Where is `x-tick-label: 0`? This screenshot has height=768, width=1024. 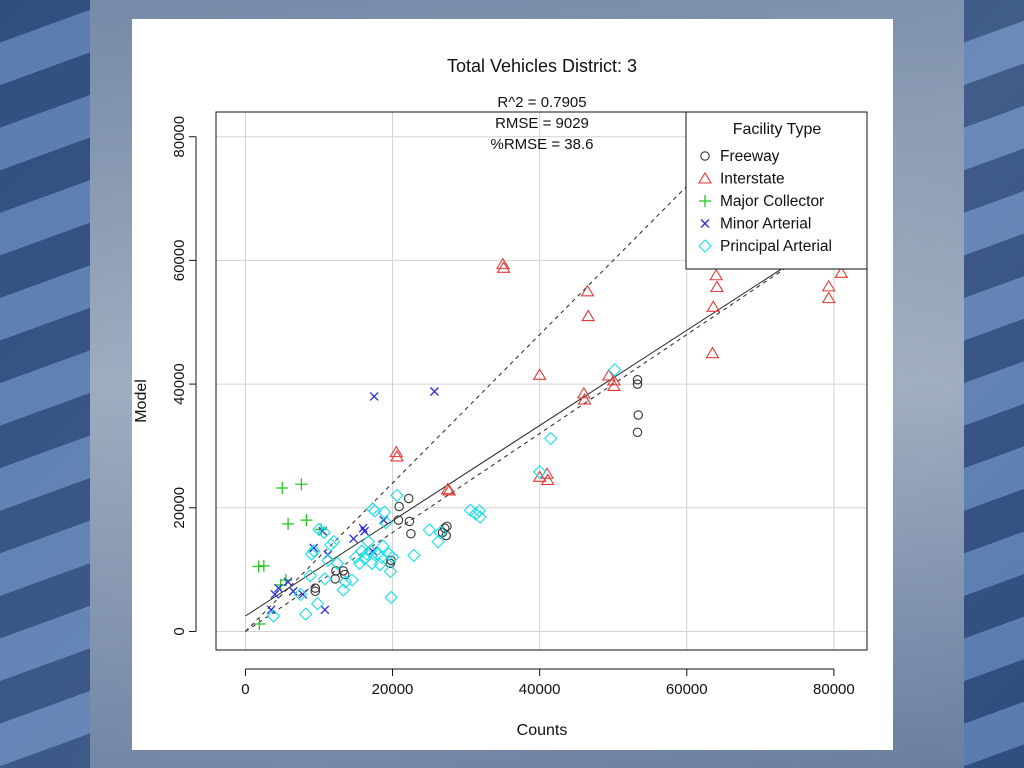
x-tick-label: 0 is located at coordinates (245, 689).